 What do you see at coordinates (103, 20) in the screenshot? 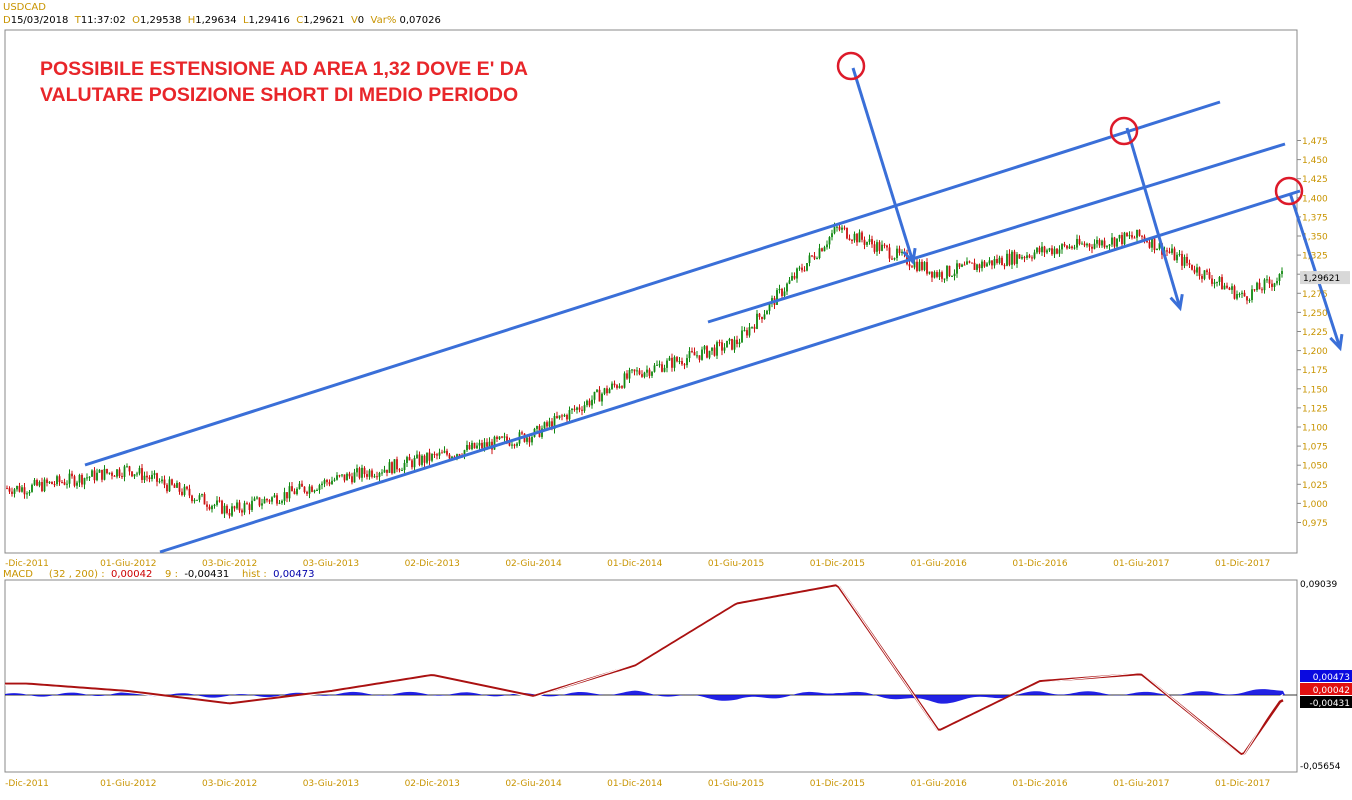
I see `quote-time: 11:37:02` at bounding box center [103, 20].